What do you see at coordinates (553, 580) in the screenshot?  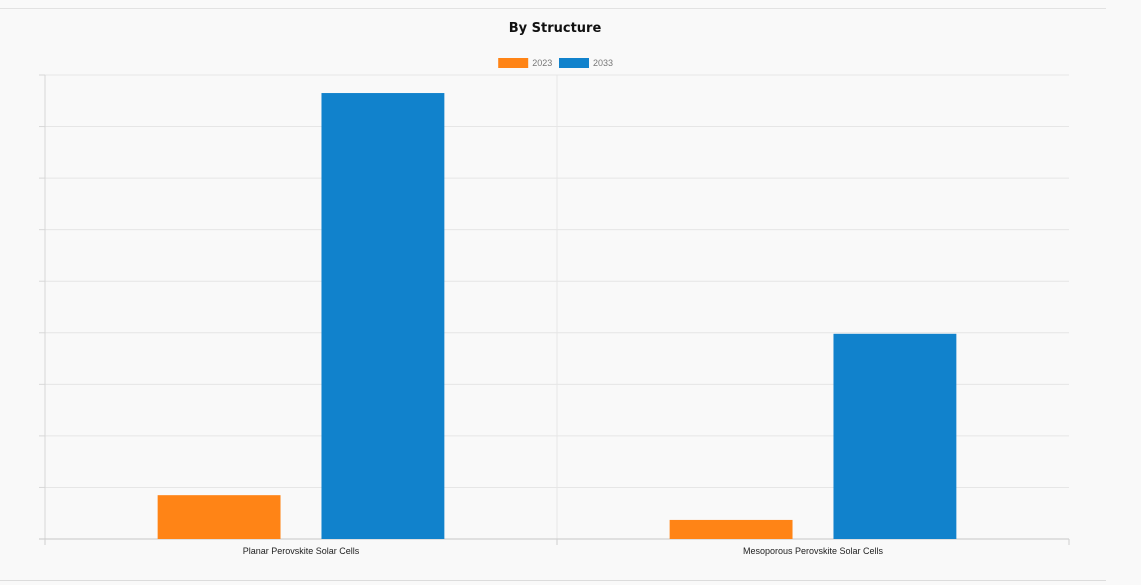 I see `bottom-divider` at bounding box center [553, 580].